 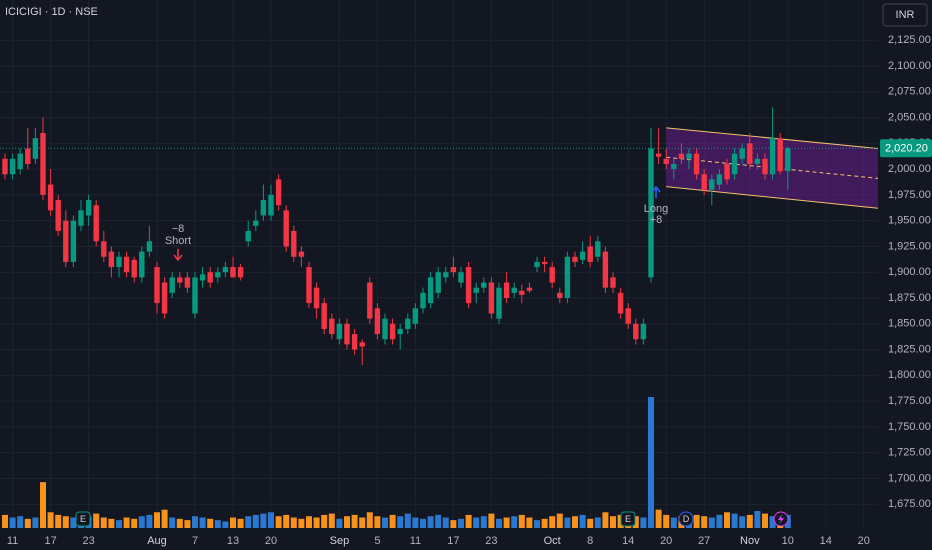 I want to click on x-tick-label: 10, so click(x=788, y=541).